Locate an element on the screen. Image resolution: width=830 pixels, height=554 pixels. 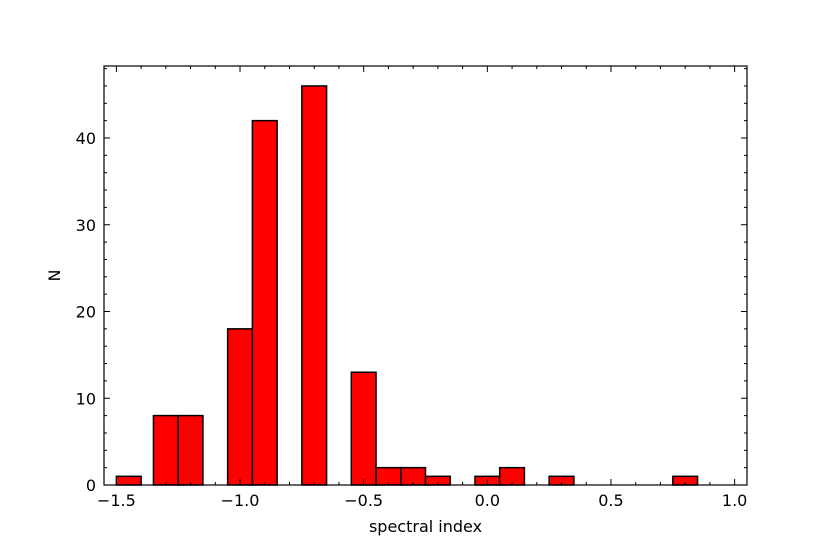
x-tick-label: 0.0 is located at coordinates (487, 500).